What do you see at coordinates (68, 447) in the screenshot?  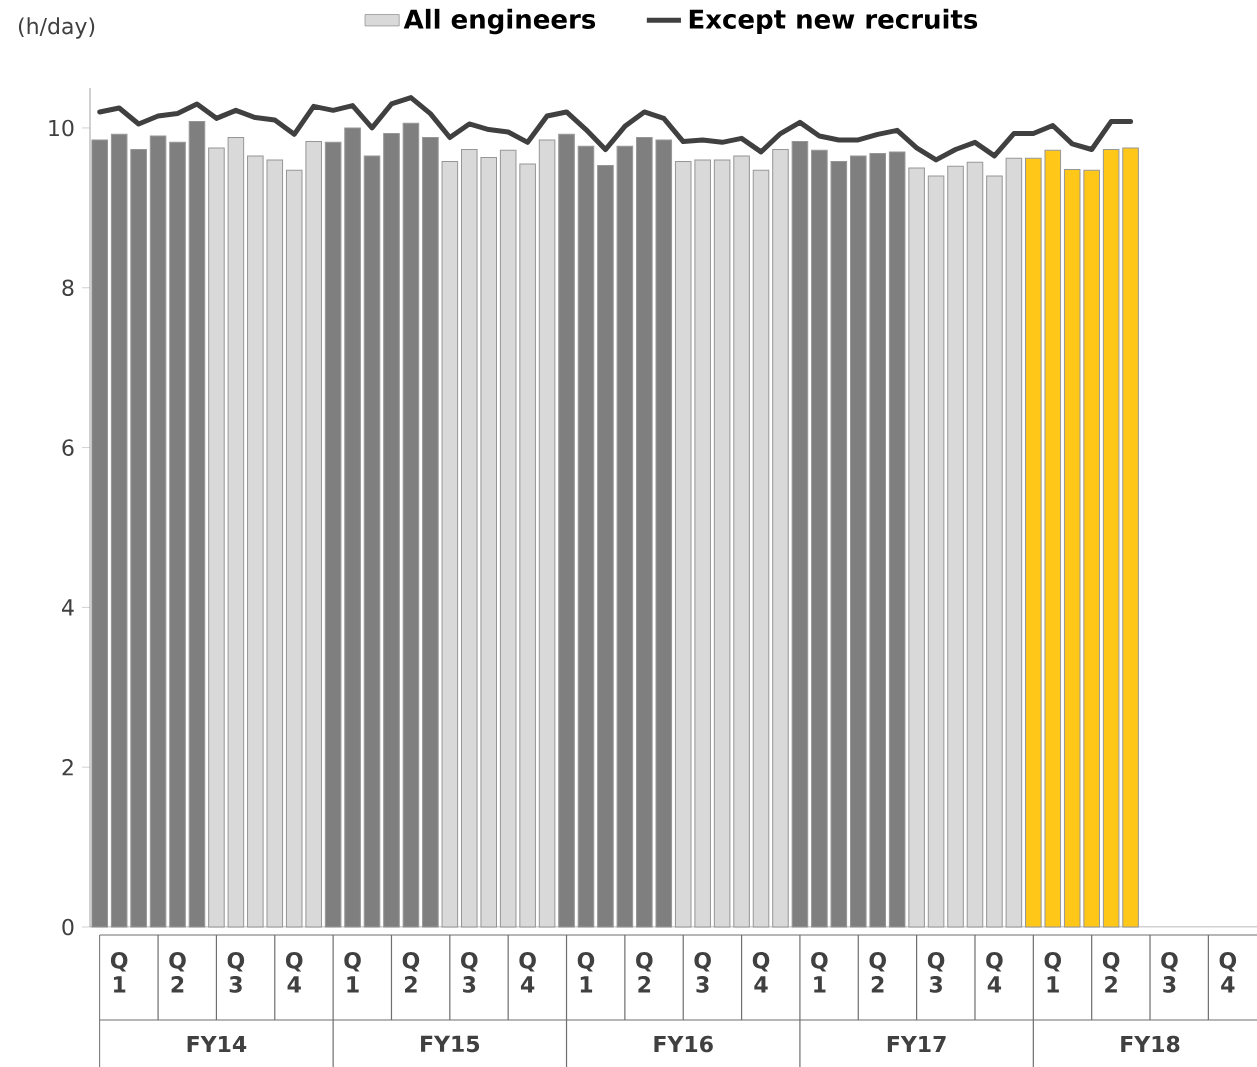 I see `y-tick-label: 6` at bounding box center [68, 447].